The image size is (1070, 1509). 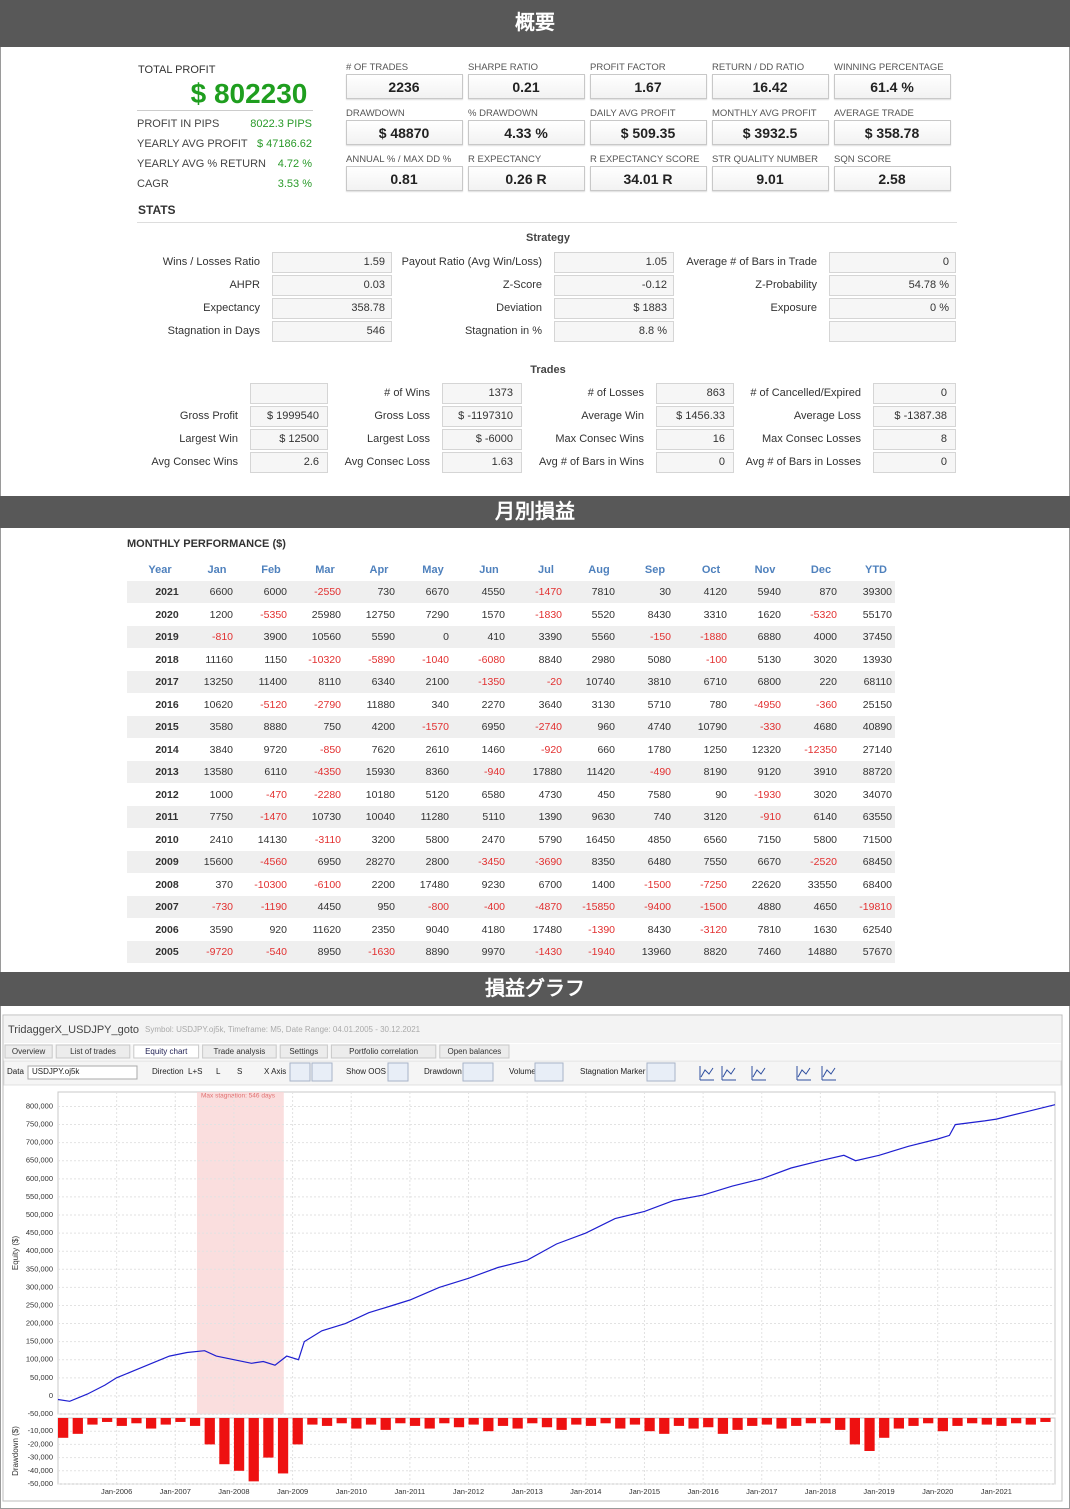 What do you see at coordinates (519, 308) in the screenshot?
I see `stat-label: Deviation` at bounding box center [519, 308].